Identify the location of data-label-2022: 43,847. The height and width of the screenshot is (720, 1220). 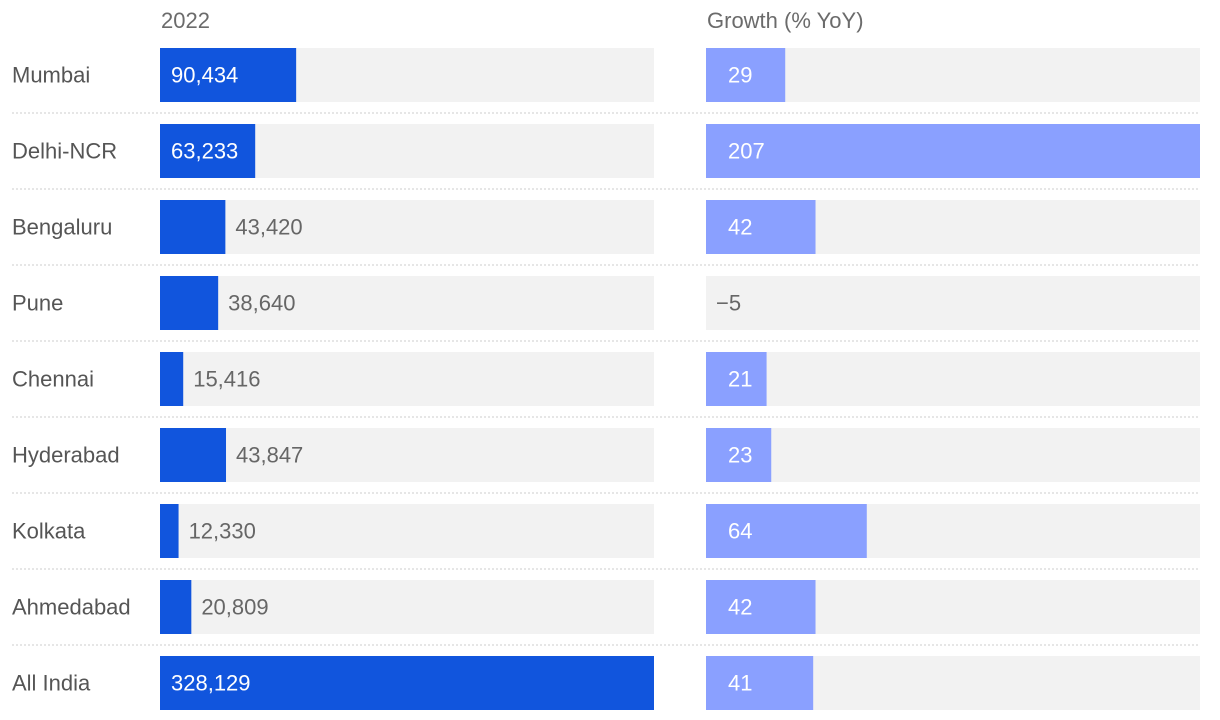
(269, 455).